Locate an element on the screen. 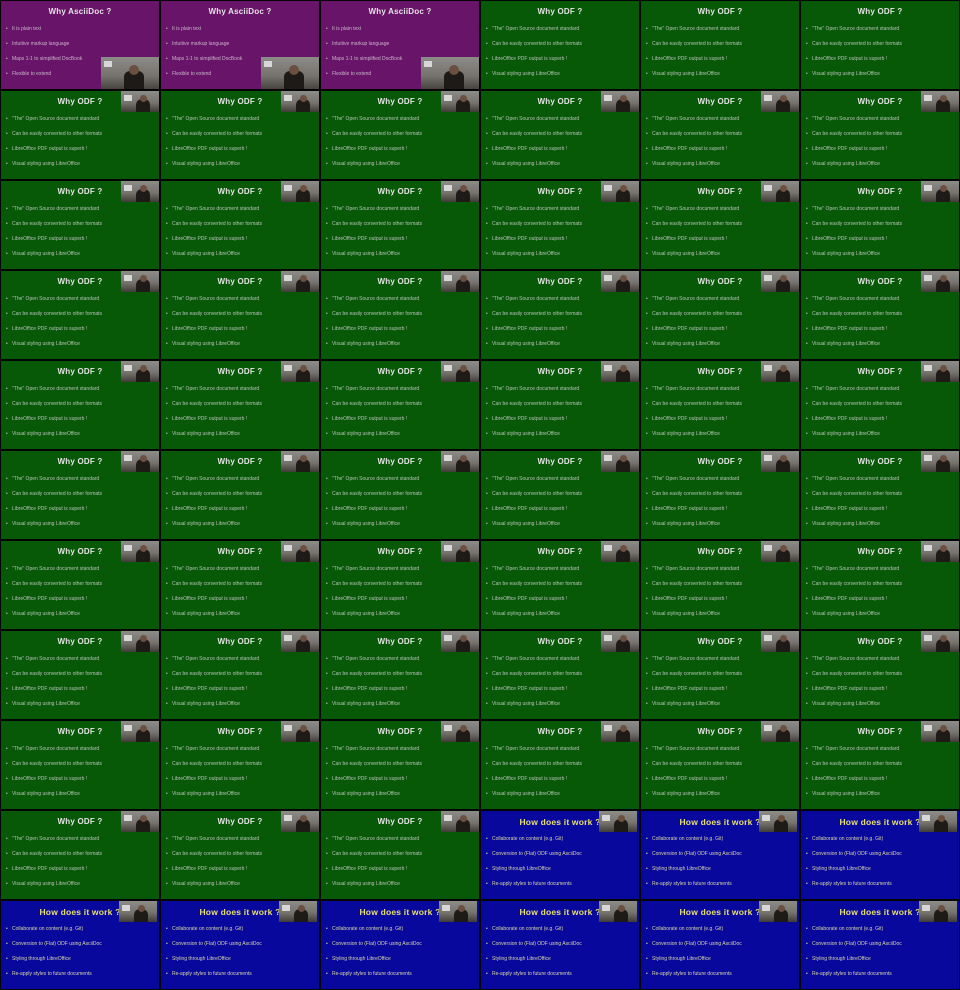  speaker-video-inset is located at coordinates (940, 191).